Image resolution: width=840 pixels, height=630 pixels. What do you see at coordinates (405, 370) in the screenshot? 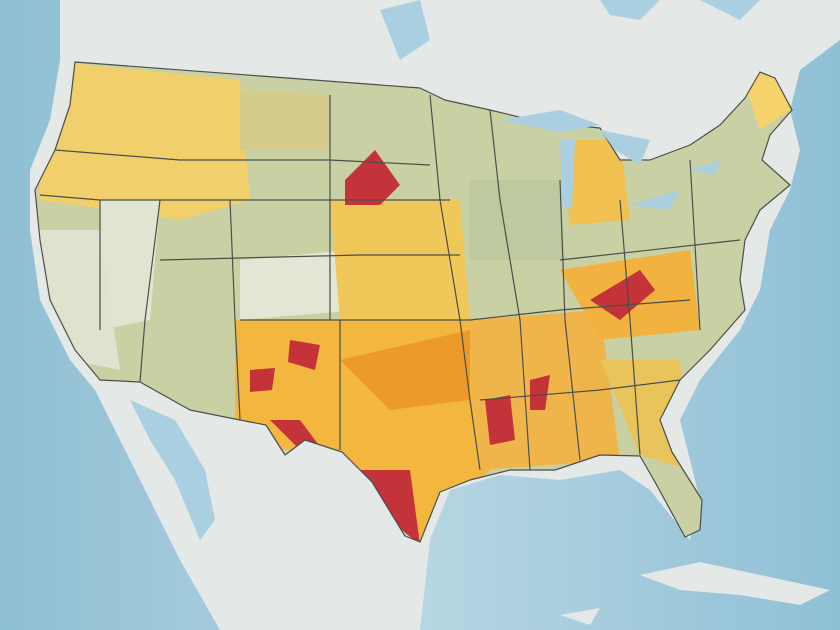
I see `region-oklahoma` at bounding box center [405, 370].